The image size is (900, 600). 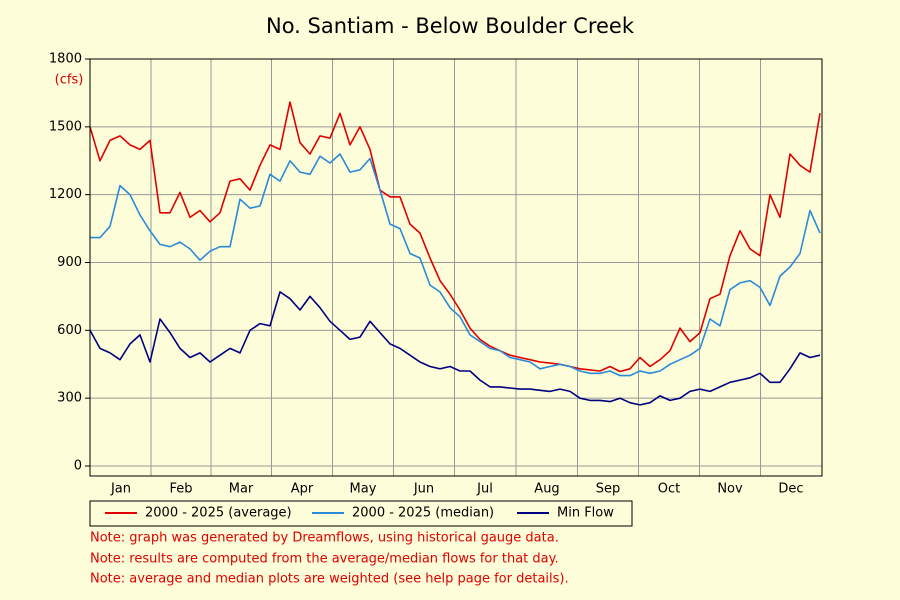 I want to click on y-tick-label: 1200, so click(x=65, y=194).